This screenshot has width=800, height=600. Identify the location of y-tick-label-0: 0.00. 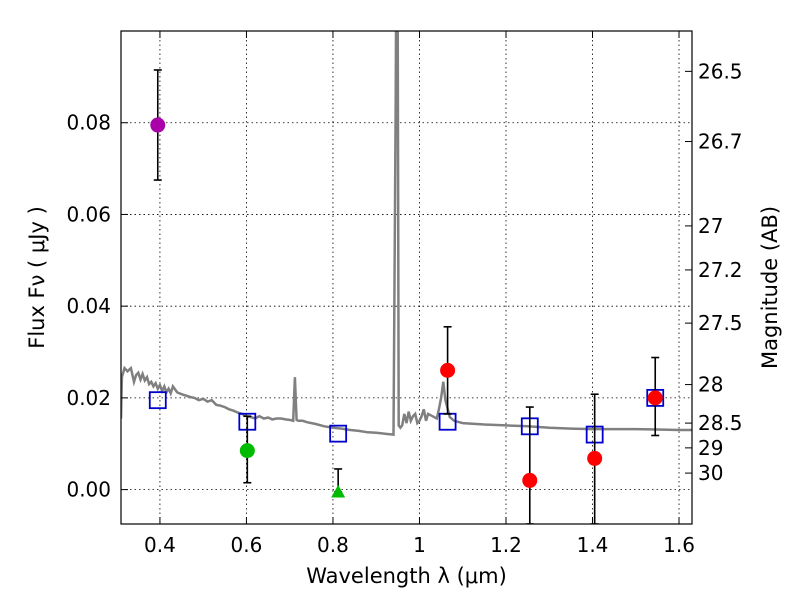
(88, 490).